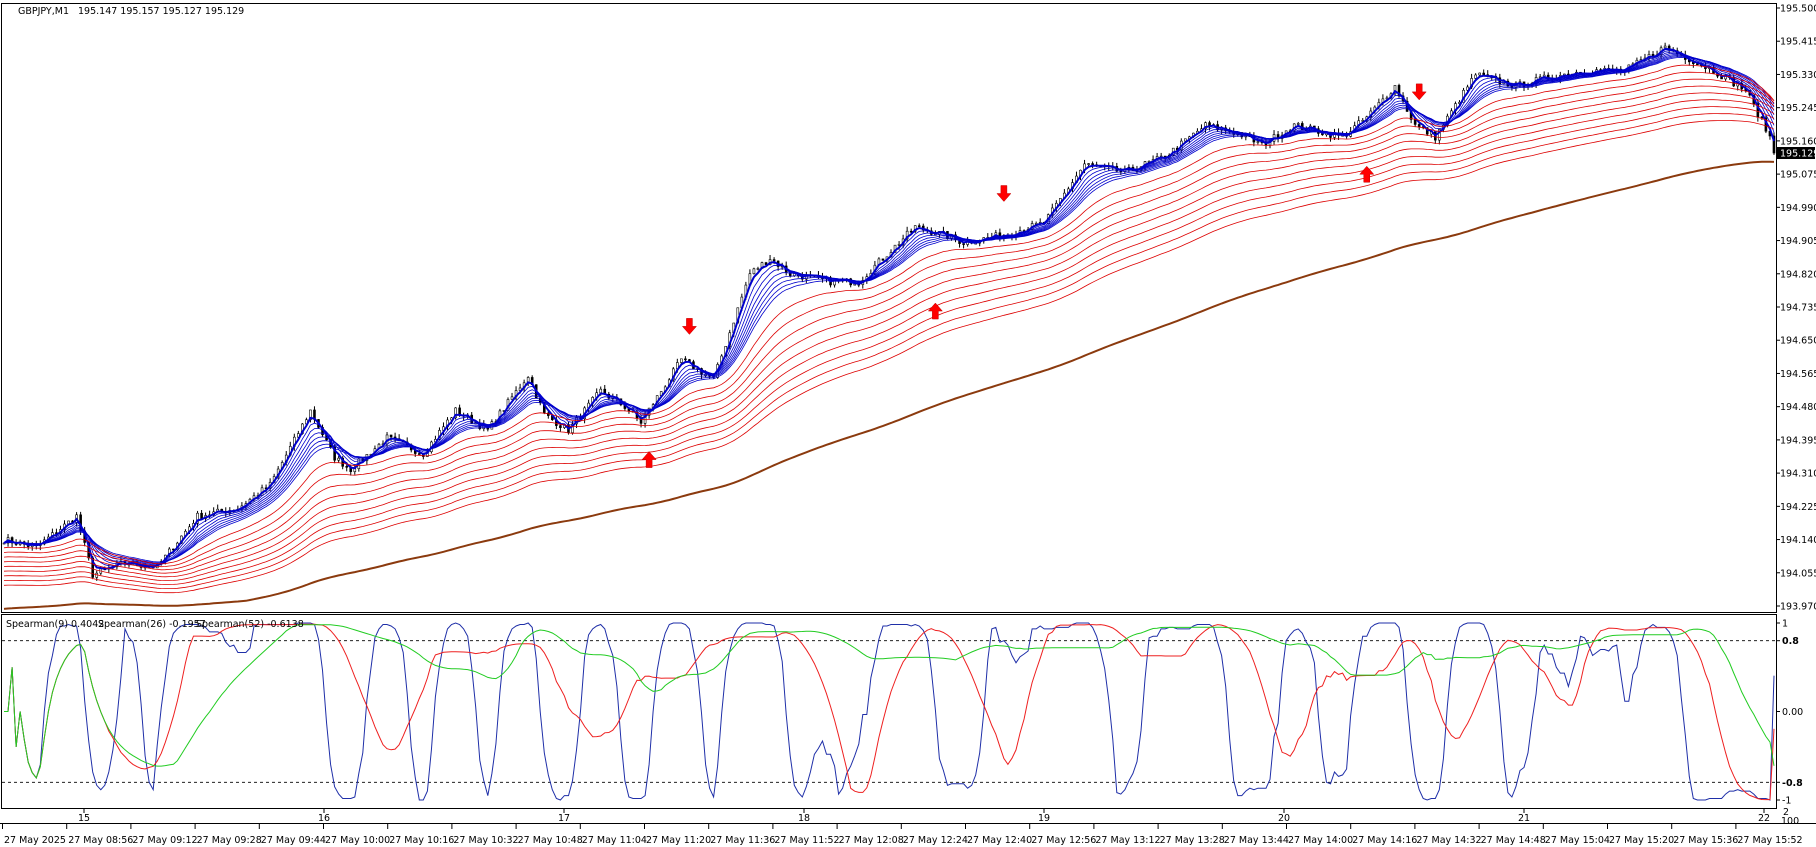 The height and width of the screenshot is (847, 1816). I want to click on indicator-header-s26: Spearman(26) -0.1957, so click(152, 624).